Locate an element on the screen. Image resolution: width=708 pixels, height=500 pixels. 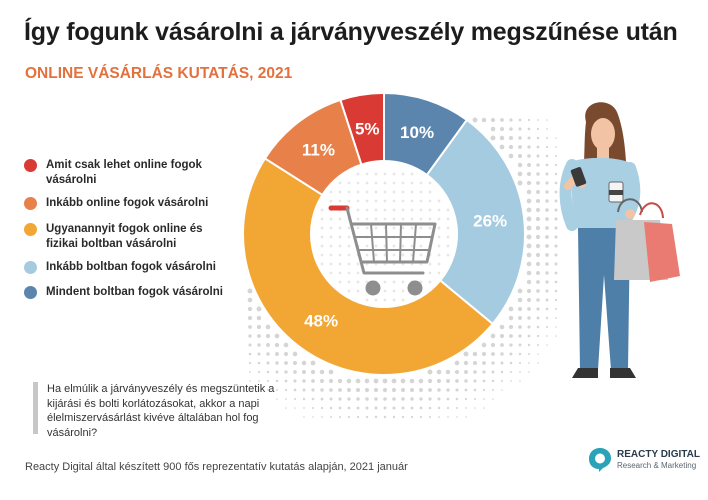
donut-slice-label: 26% is located at coordinates (490, 221).